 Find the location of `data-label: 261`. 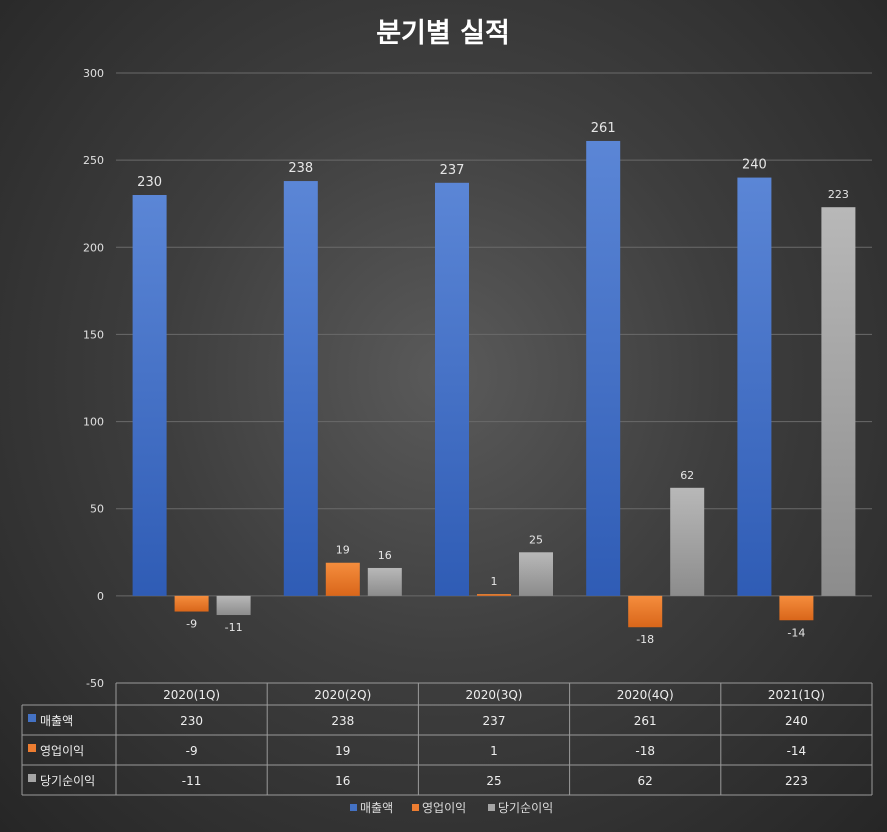

data-label: 261 is located at coordinates (603, 128).